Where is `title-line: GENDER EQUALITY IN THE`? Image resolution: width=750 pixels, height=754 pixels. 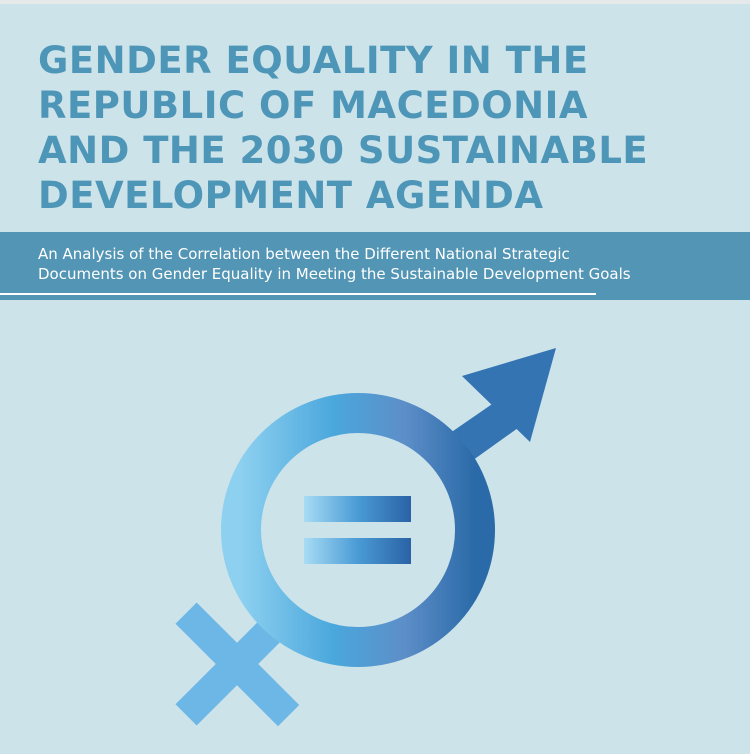 title-line: GENDER EQUALITY IN THE is located at coordinates (313, 60).